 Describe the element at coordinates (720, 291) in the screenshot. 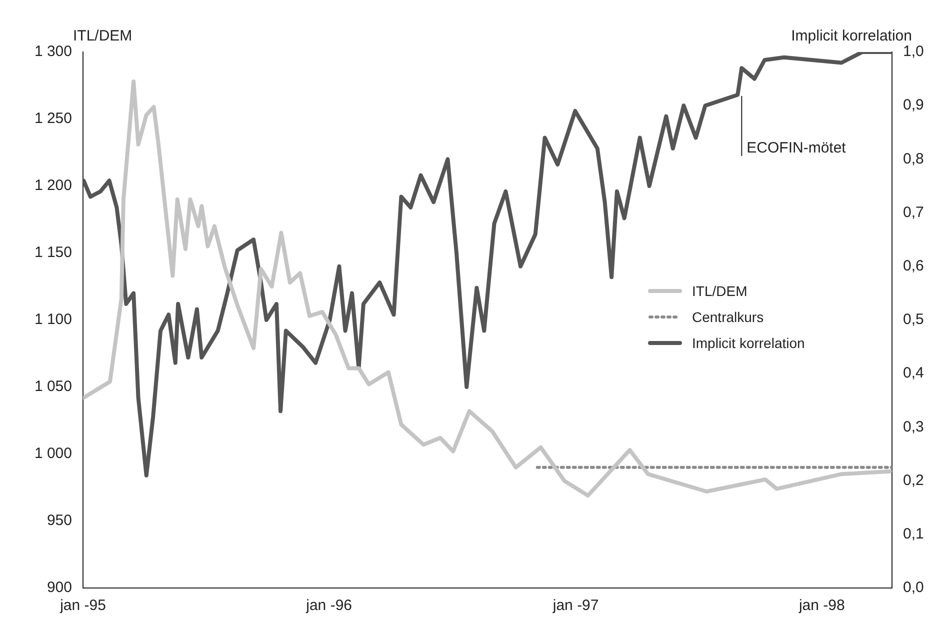

I see `legend-label: ITL/DEM` at that location.